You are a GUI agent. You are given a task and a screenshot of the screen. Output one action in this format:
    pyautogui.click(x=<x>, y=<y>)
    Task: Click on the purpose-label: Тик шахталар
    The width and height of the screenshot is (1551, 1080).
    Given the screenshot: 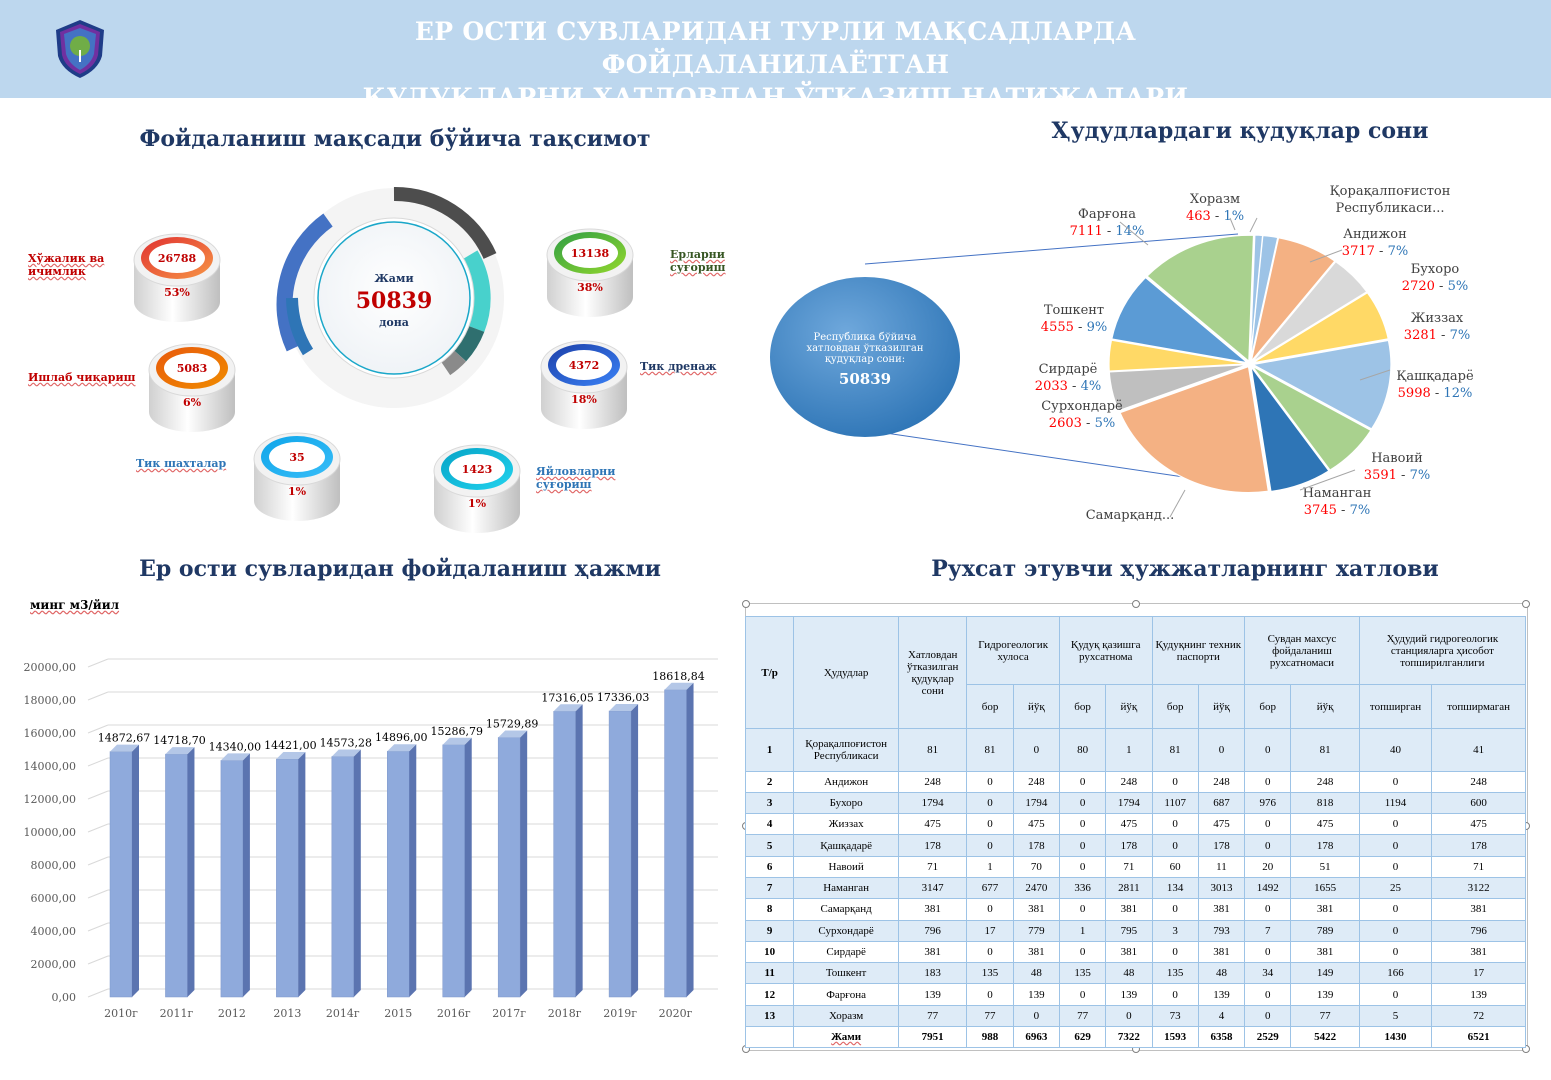 What is the action you would take?
    pyautogui.click(x=181, y=463)
    